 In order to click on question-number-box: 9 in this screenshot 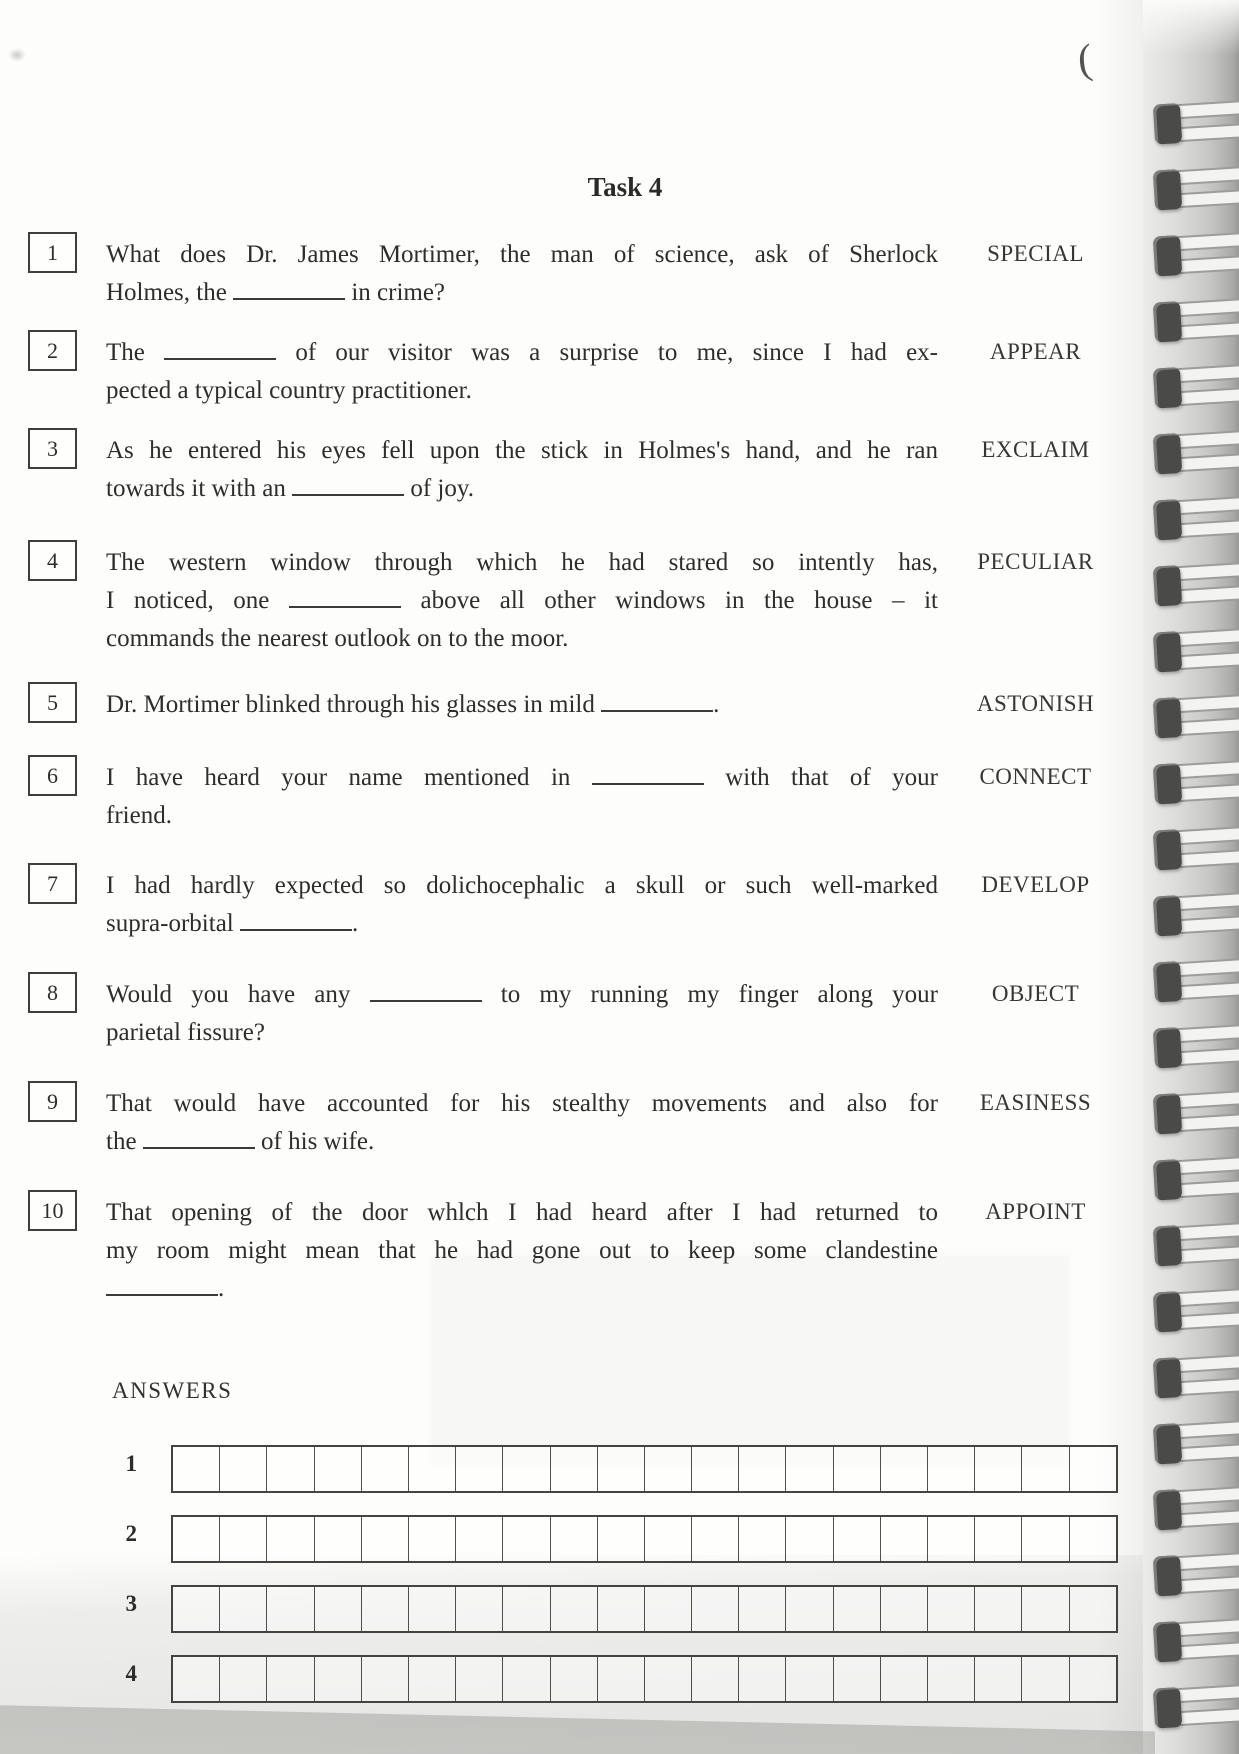, I will do `click(52, 1101)`.